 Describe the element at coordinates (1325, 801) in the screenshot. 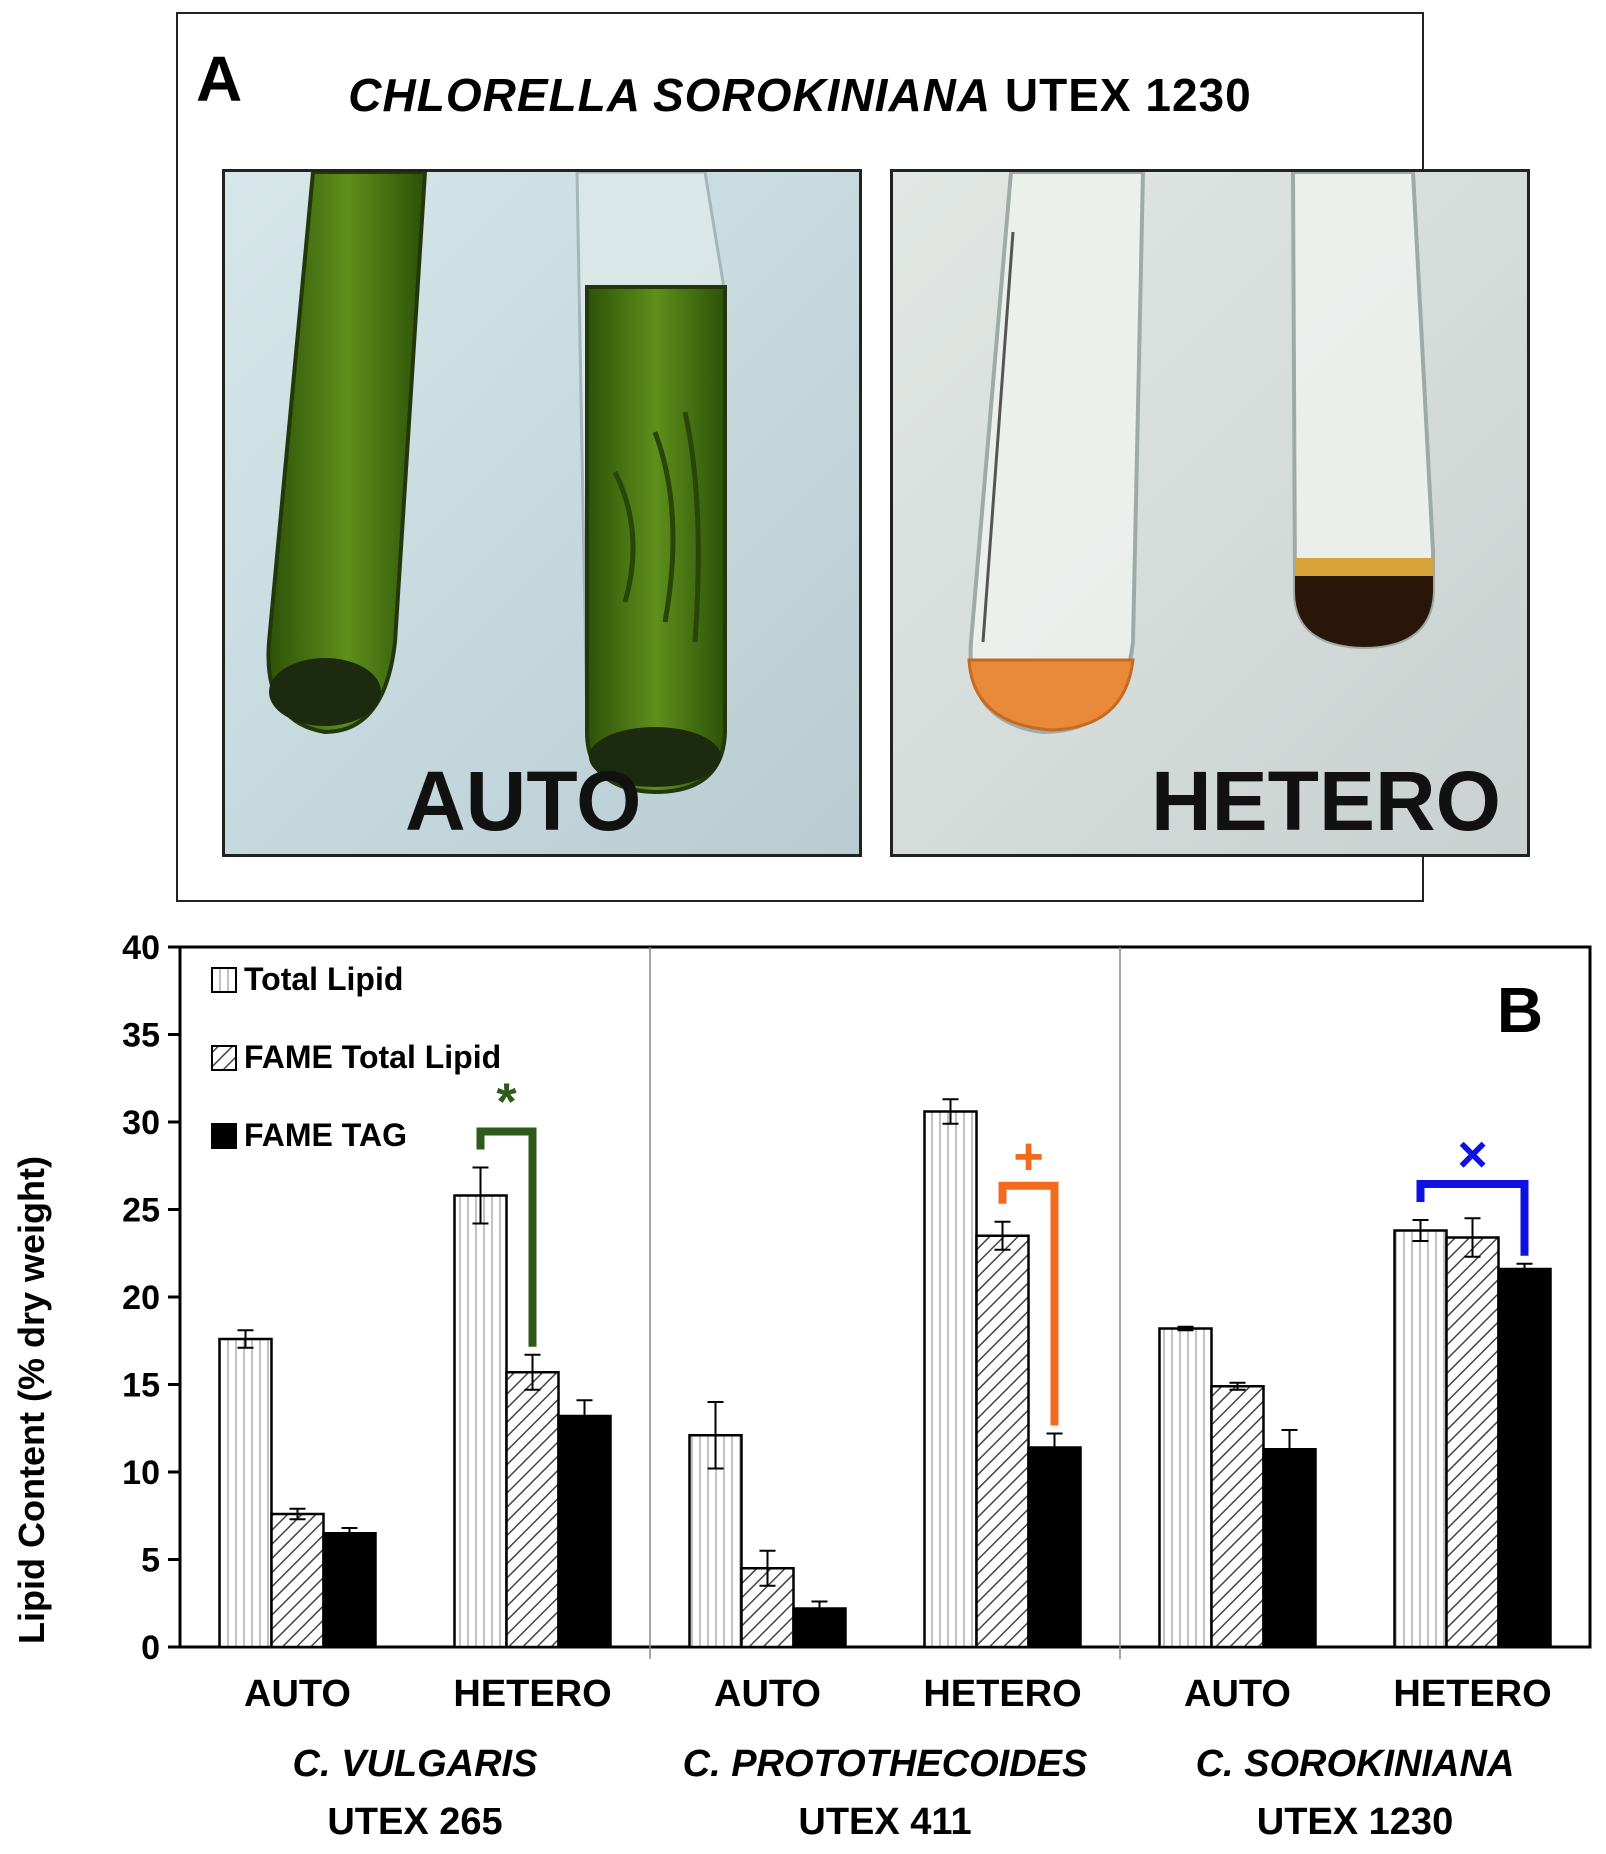

I see `hetero-photo-label: HETERO` at that location.